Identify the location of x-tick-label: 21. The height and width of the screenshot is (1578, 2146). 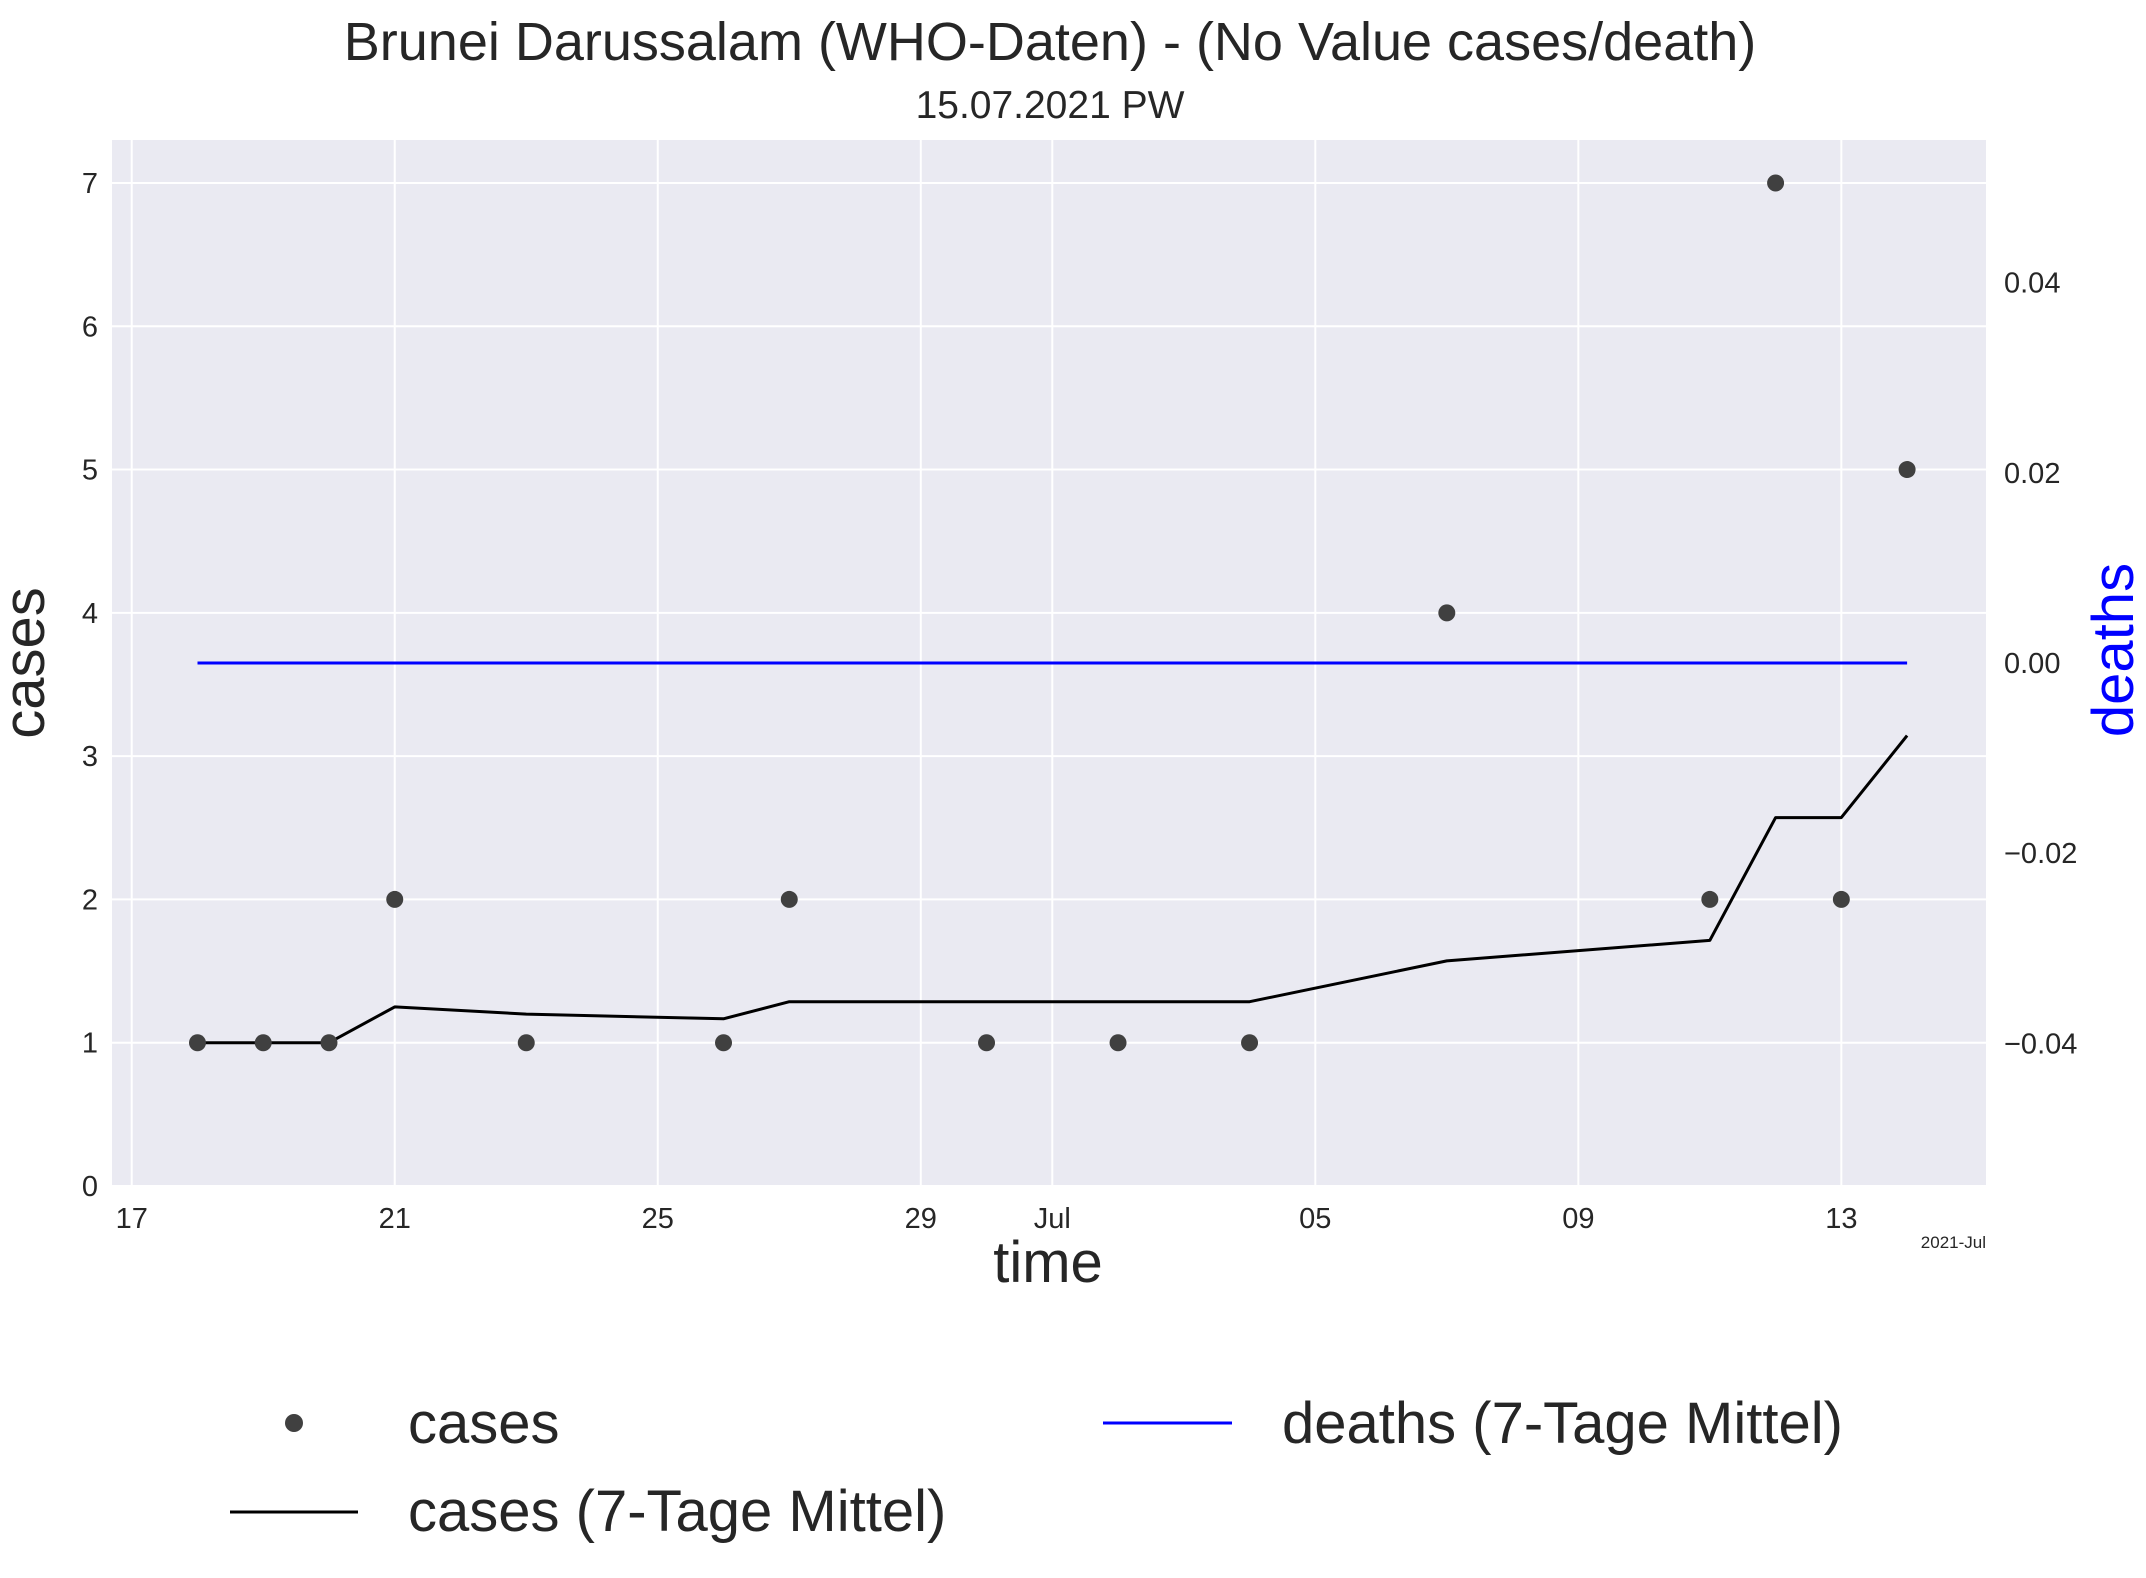
(395, 1219).